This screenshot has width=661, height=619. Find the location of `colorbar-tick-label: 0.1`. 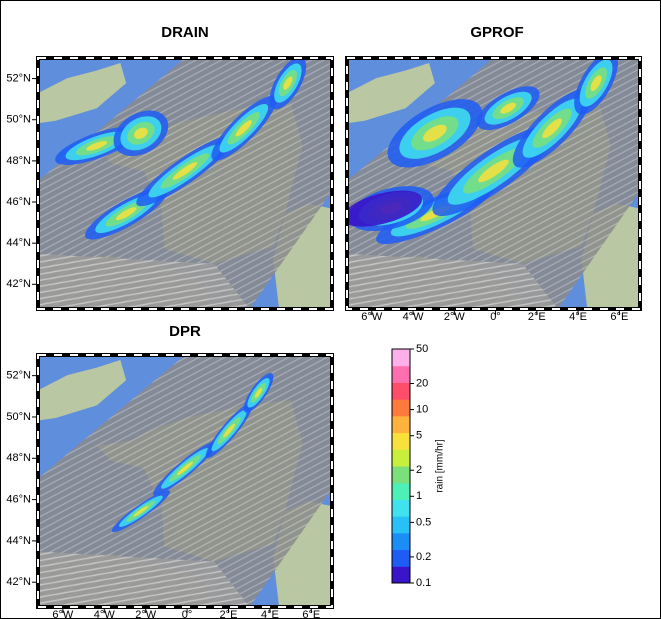

colorbar-tick-label: 0.1 is located at coordinates (423, 583).